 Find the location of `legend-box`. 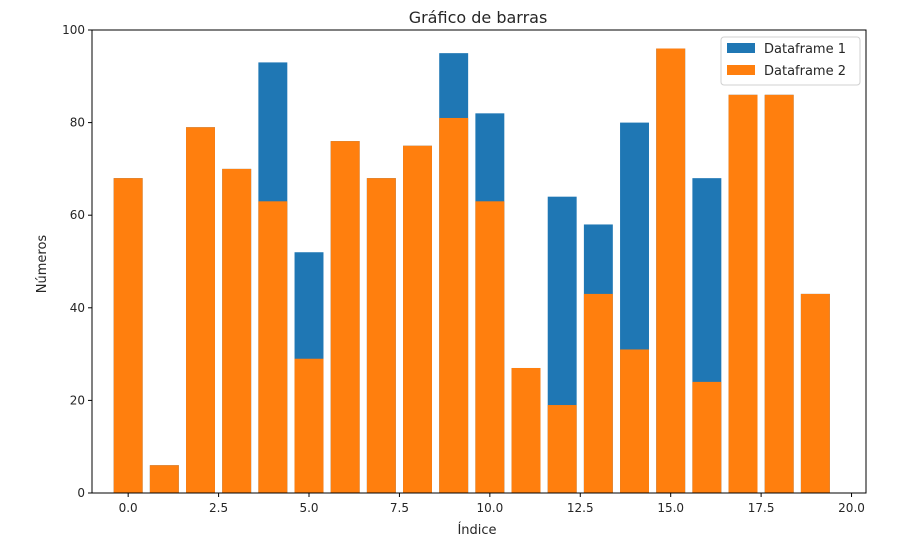

legend-box is located at coordinates (790, 61).